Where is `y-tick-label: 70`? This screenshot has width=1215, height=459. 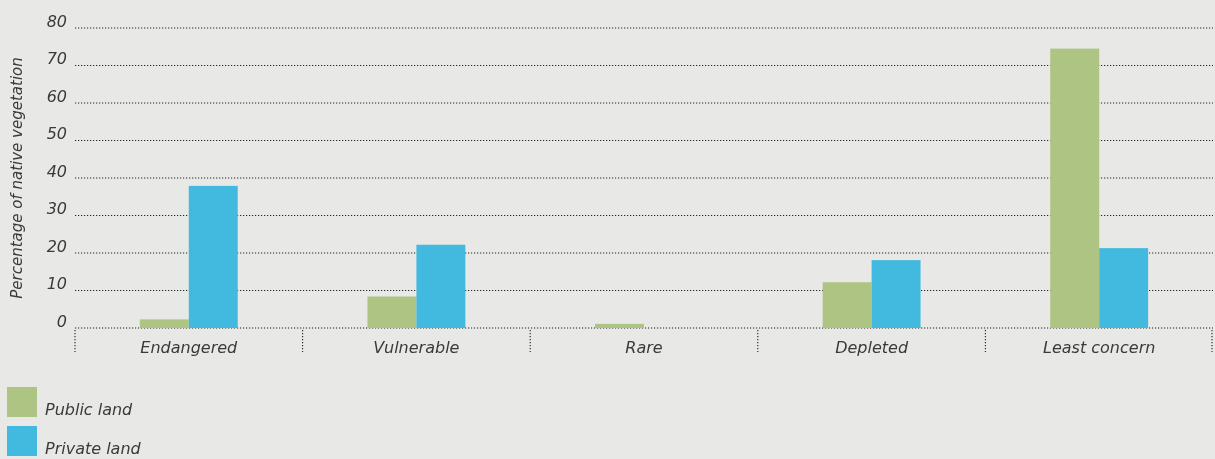
y-tick-label: 70 is located at coordinates (56, 59).